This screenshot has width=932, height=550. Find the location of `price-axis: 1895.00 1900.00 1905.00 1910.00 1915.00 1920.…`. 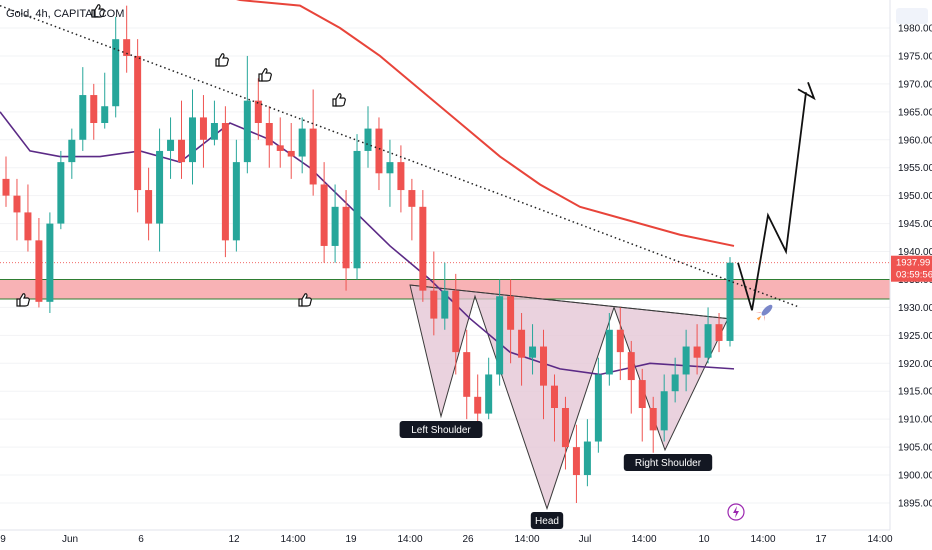

price-axis: 1895.00 1900.00 1905.00 1910.00 1915.00 1920.… is located at coordinates (910, 275).